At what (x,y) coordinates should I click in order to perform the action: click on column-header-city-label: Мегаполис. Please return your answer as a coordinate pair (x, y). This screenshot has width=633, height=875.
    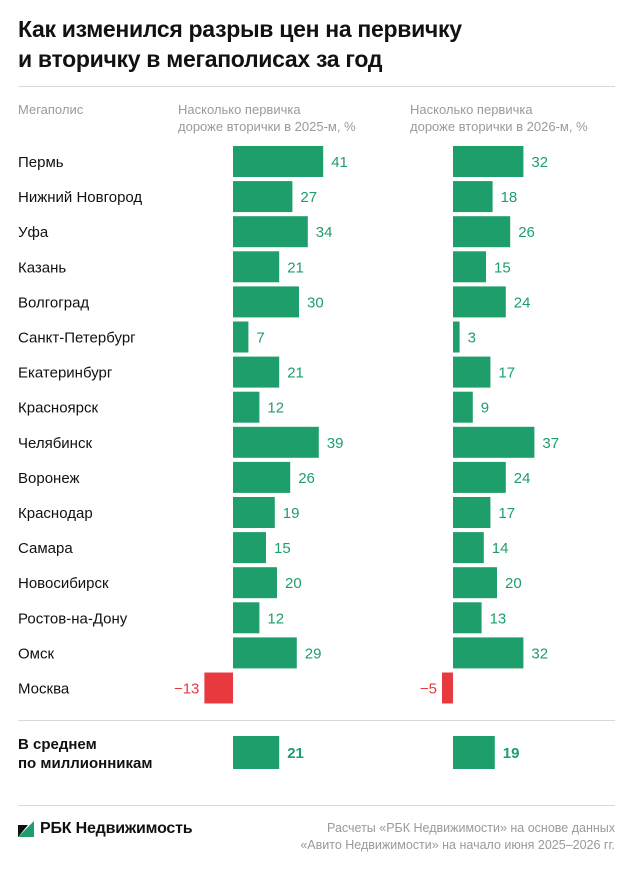
    Looking at the image, I should click on (51, 109).